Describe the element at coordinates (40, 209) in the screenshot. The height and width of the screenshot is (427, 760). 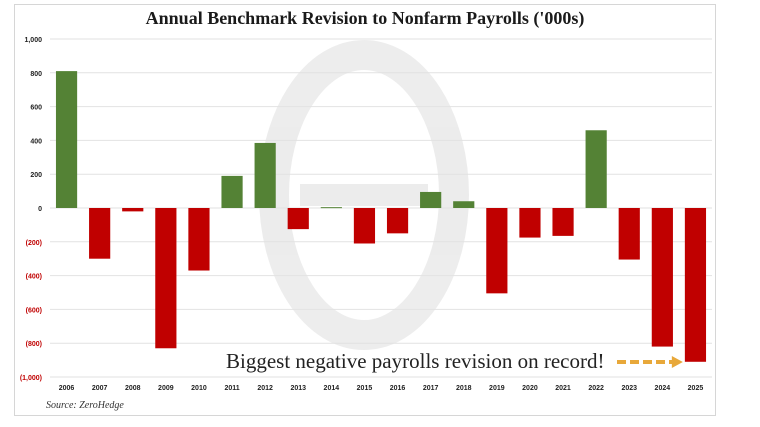
I see `y-tick-label: 0` at that location.